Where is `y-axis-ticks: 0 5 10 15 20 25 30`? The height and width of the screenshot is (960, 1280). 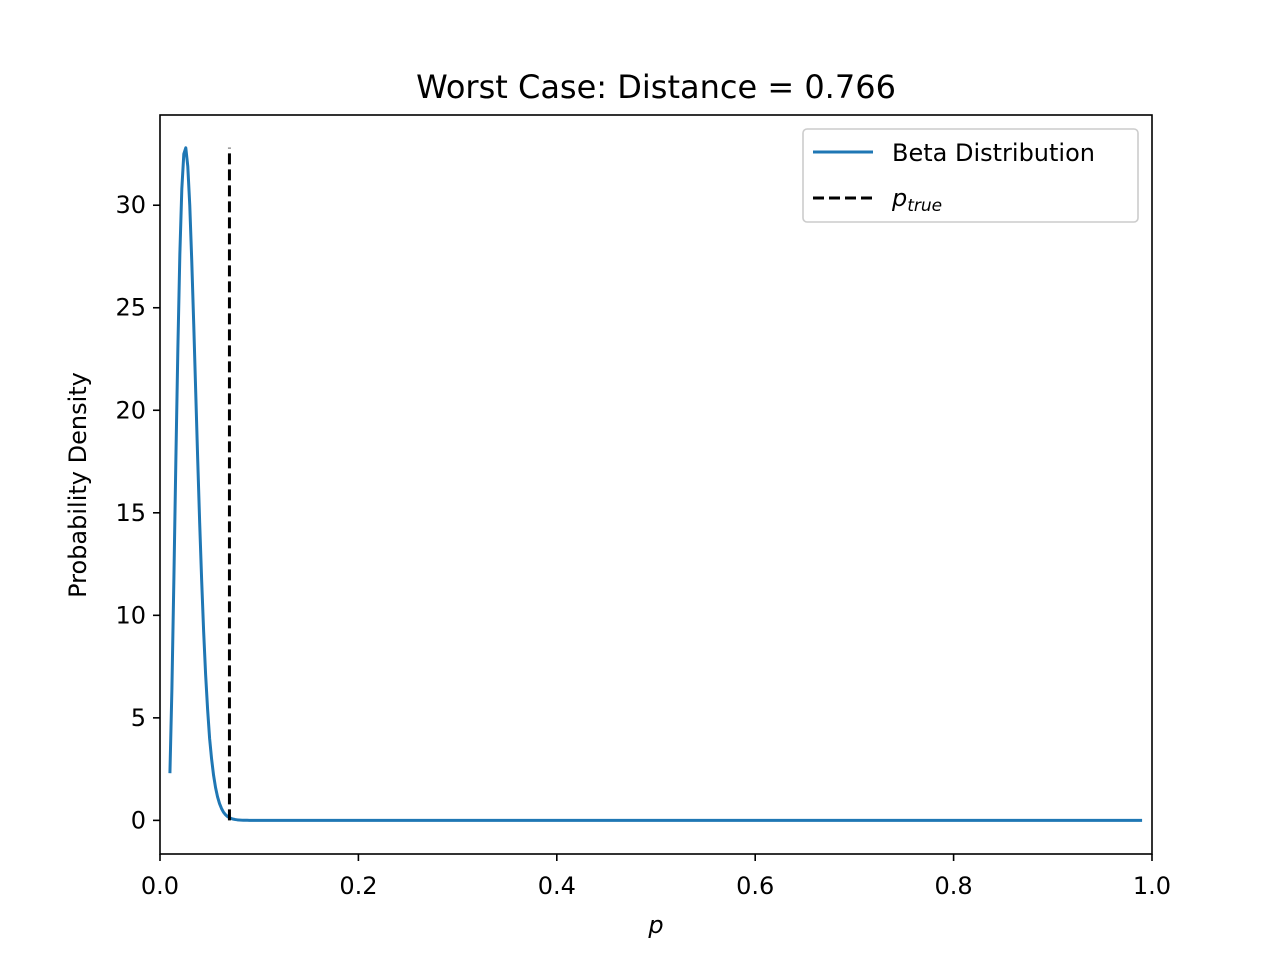
y-axis-ticks: 0 5 10 15 20 25 30 is located at coordinates (137, 512).